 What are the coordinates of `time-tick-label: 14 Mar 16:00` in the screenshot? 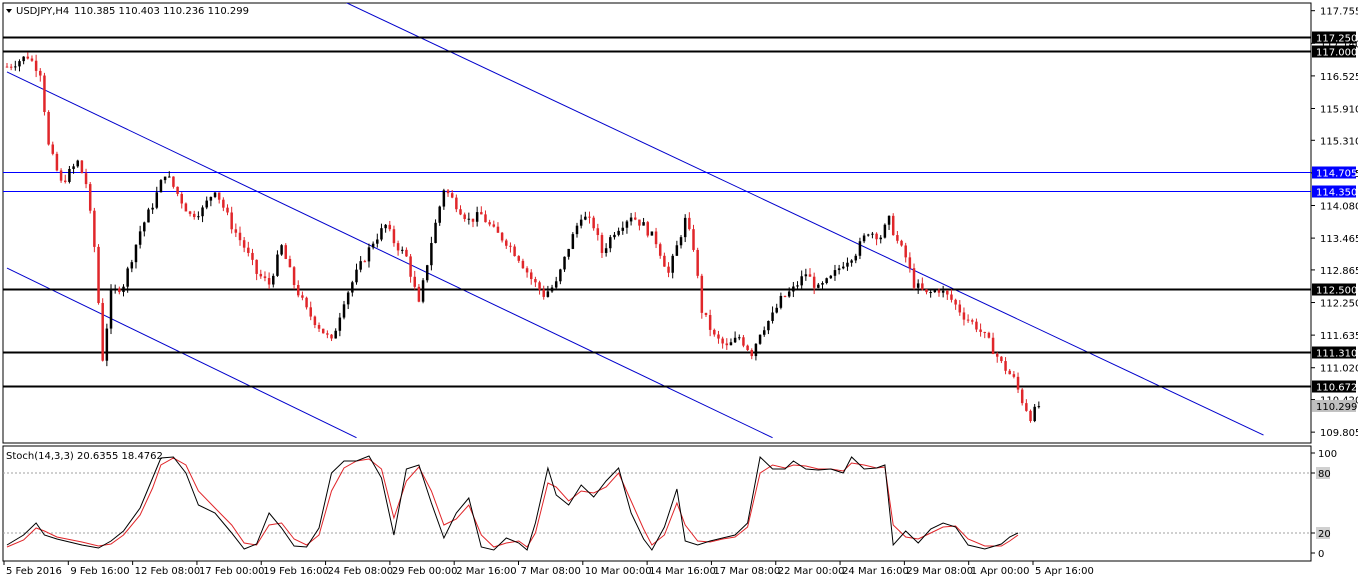 It's located at (682, 571).